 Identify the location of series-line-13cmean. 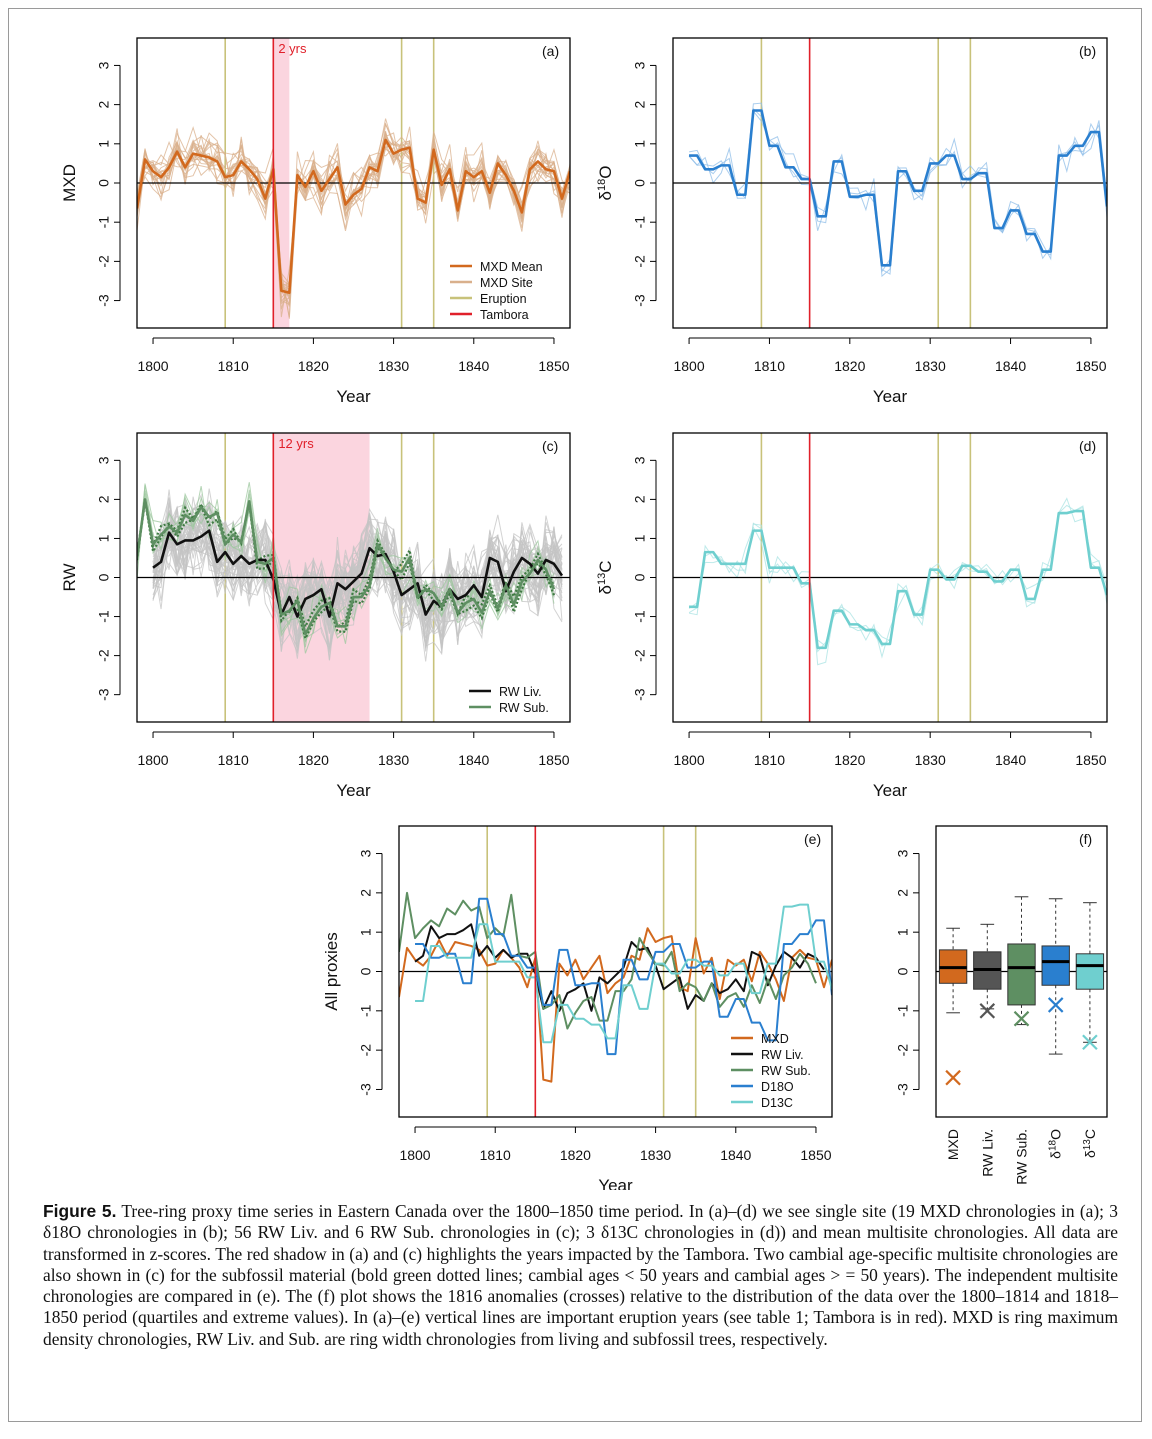
(898, 579).